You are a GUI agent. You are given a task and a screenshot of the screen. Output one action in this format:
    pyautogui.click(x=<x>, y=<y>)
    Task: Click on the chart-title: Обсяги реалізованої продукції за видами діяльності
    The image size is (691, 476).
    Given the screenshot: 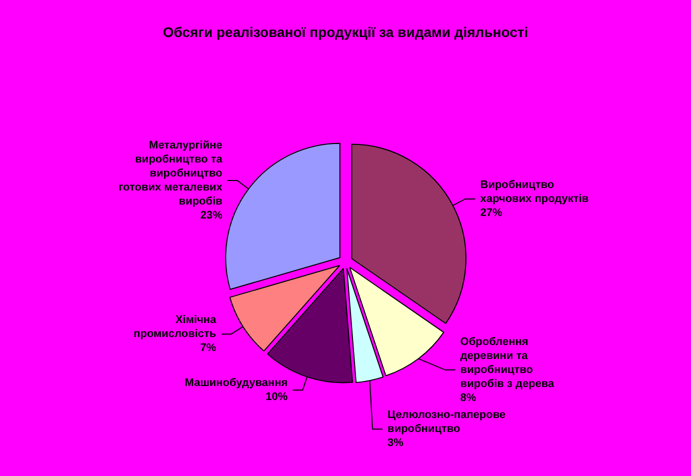 What is the action you would take?
    pyautogui.click(x=345, y=32)
    